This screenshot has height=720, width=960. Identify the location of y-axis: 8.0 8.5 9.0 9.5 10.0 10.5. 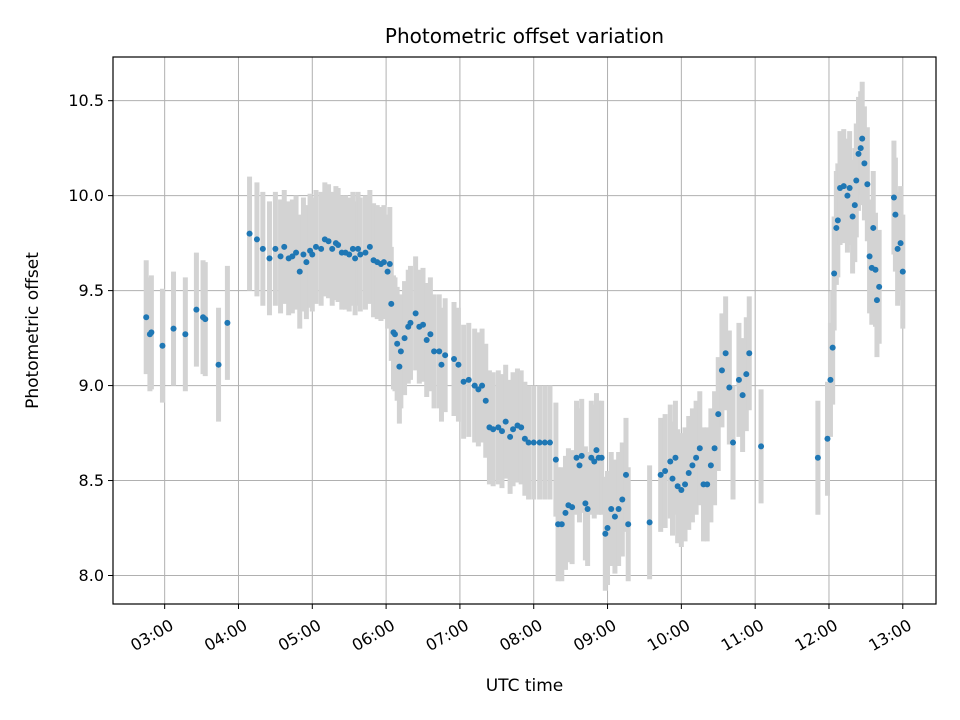
(90, 338).